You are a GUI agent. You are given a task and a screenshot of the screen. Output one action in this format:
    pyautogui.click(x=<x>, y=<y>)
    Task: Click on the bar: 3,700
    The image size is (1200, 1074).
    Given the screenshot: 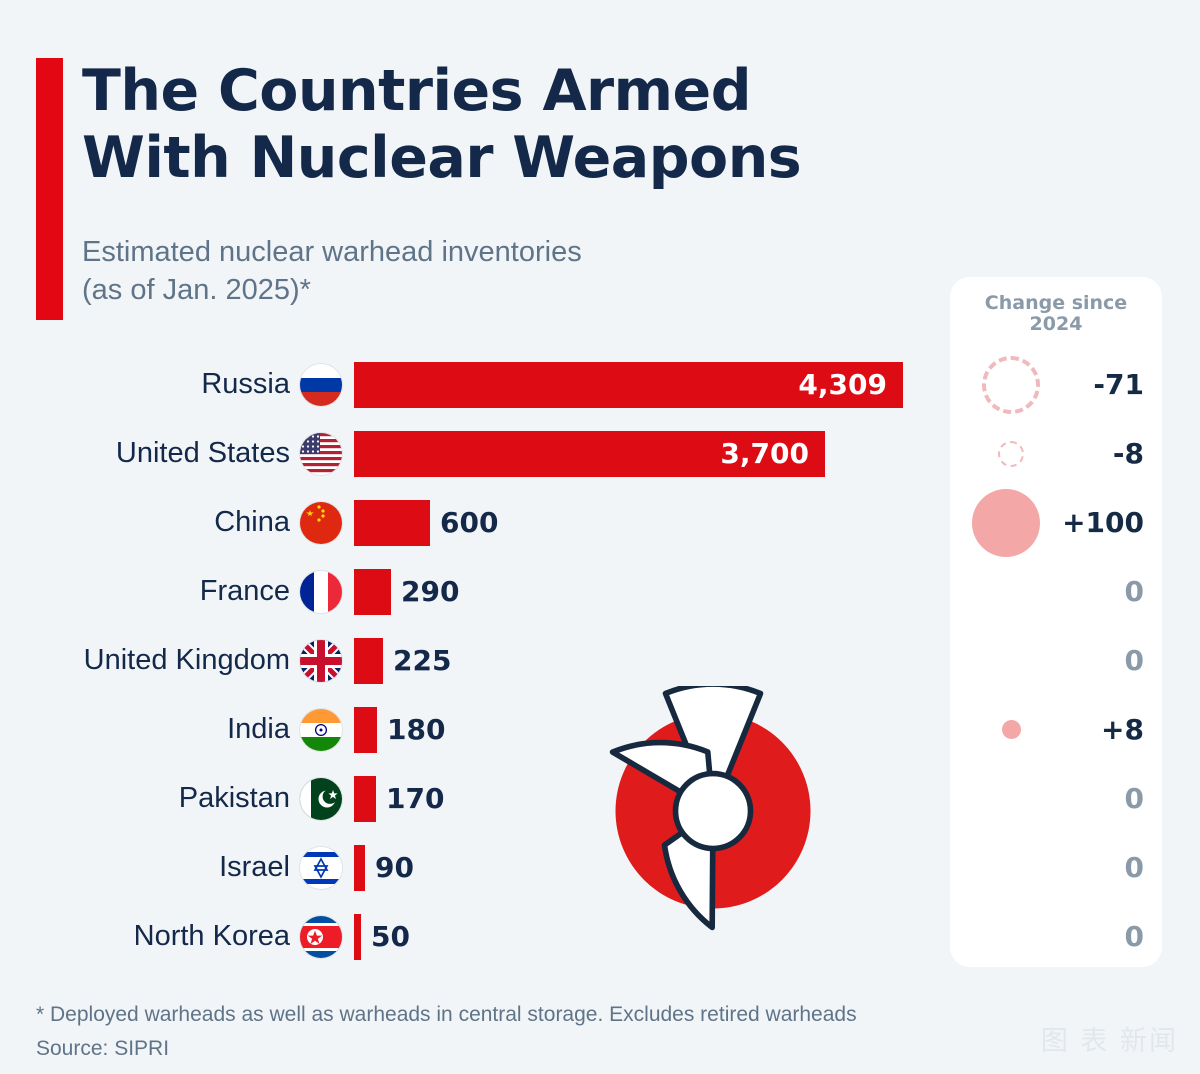 What is the action you would take?
    pyautogui.click(x=589, y=453)
    